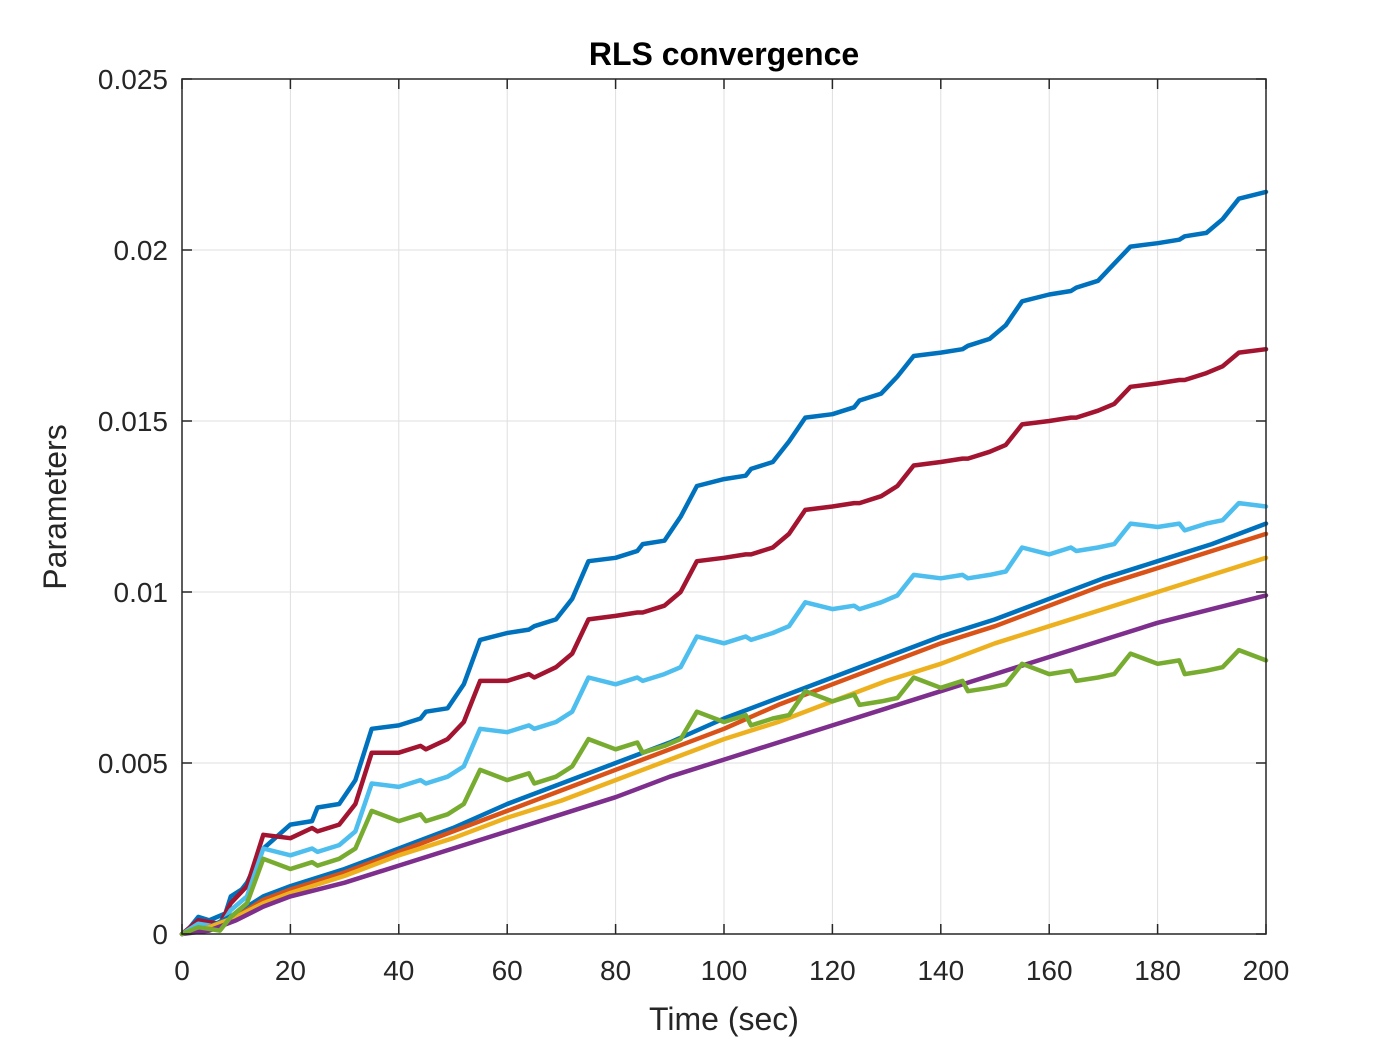  Describe the element at coordinates (182, 970) in the screenshot. I see `x-tick-label-0: 0` at that location.